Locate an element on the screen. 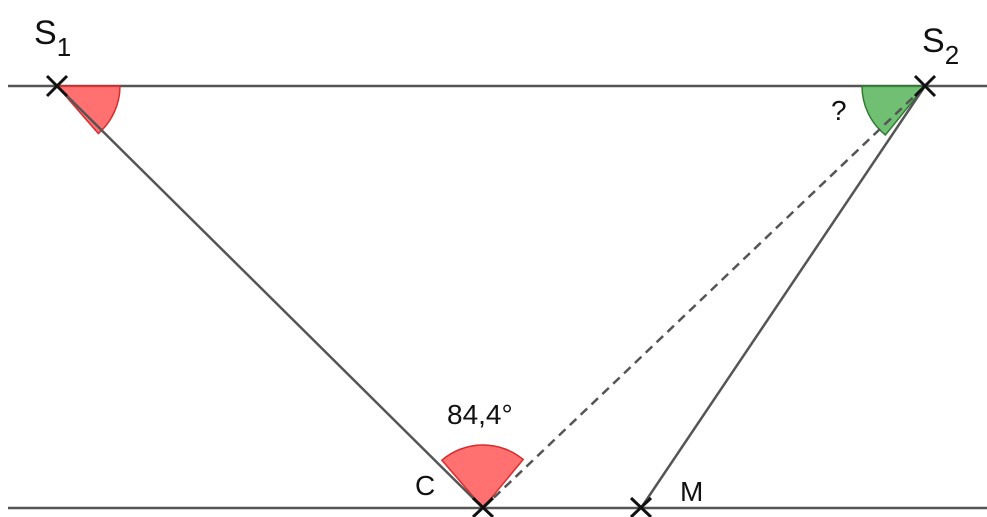 Image resolution: width=987 pixels, height=517 pixels. point-s2-marker is located at coordinates (925, 86).